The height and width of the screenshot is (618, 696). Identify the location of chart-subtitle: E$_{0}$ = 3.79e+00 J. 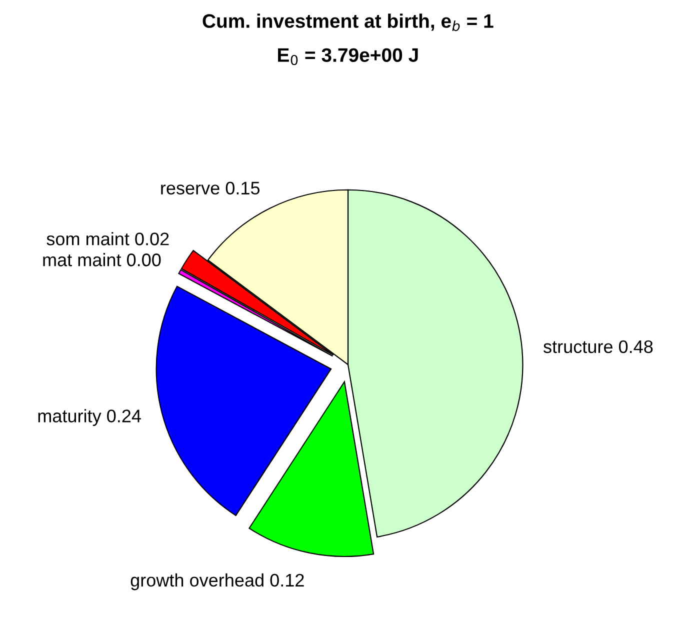
(348, 57).